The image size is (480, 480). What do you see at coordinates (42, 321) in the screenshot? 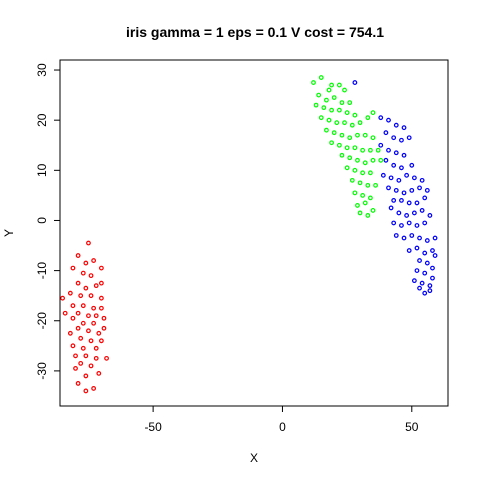
I see `y-tick-label: -20` at bounding box center [42, 321].